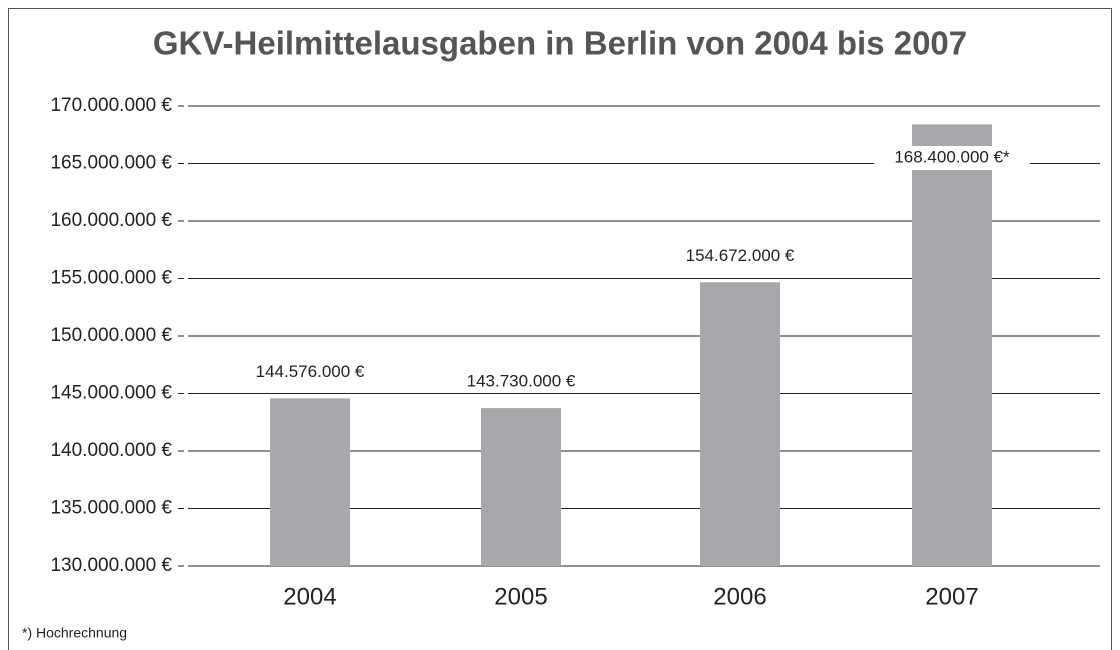 The image size is (1120, 650). Describe the element at coordinates (111, 508) in the screenshot. I see `y-tick-label: 135.000.000 €` at that location.